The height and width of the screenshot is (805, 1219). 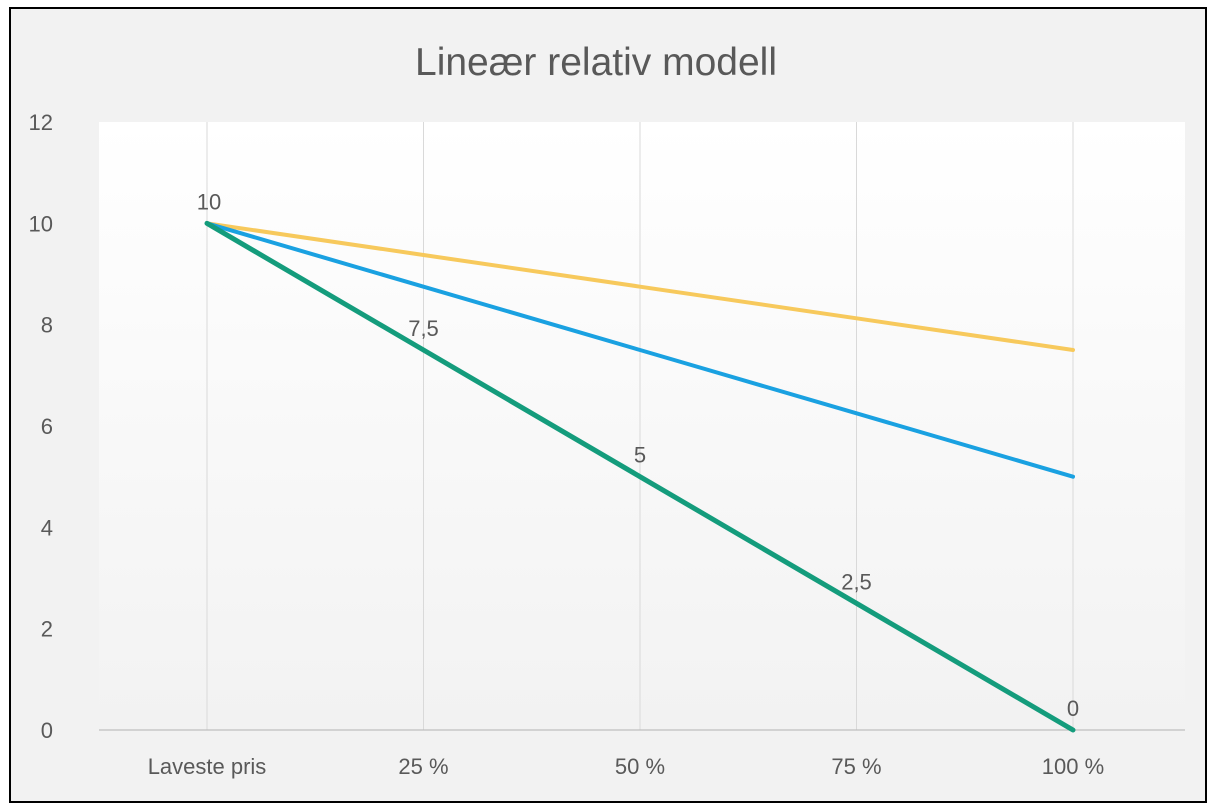 What do you see at coordinates (856, 581) in the screenshot?
I see `data-label: 2,5` at bounding box center [856, 581].